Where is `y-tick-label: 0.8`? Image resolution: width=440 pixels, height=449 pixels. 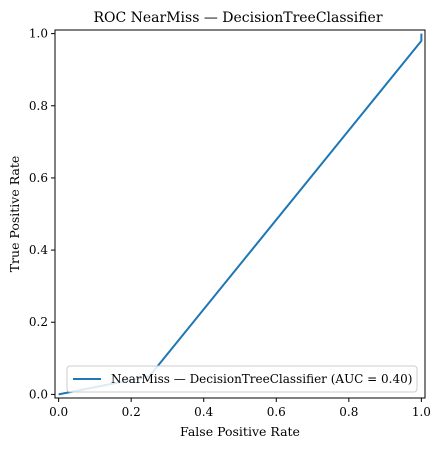 y-tick-label: 0.8 is located at coordinates (38, 106).